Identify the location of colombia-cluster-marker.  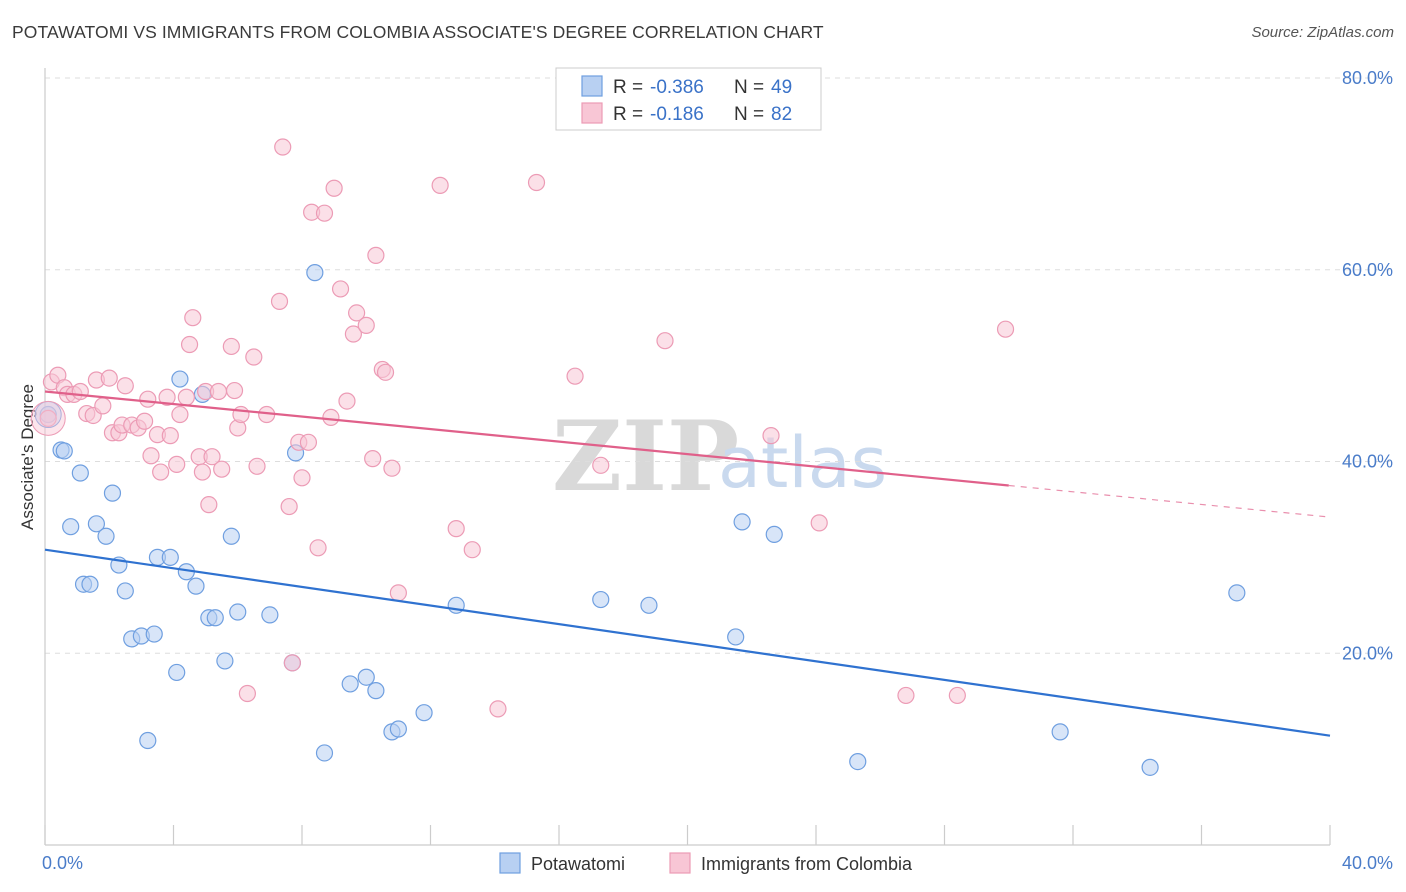
(48, 418).